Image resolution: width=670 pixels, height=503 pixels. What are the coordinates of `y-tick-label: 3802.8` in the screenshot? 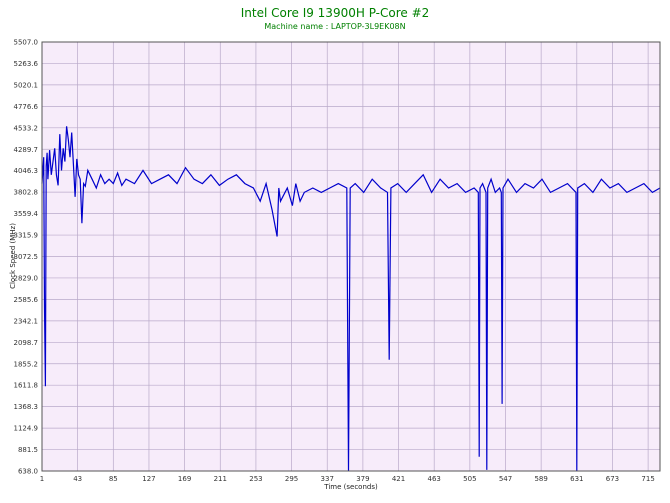 It's located at (26, 193).